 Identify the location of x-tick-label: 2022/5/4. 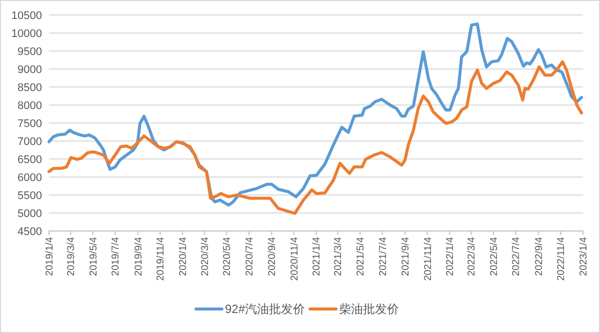
(494, 256).